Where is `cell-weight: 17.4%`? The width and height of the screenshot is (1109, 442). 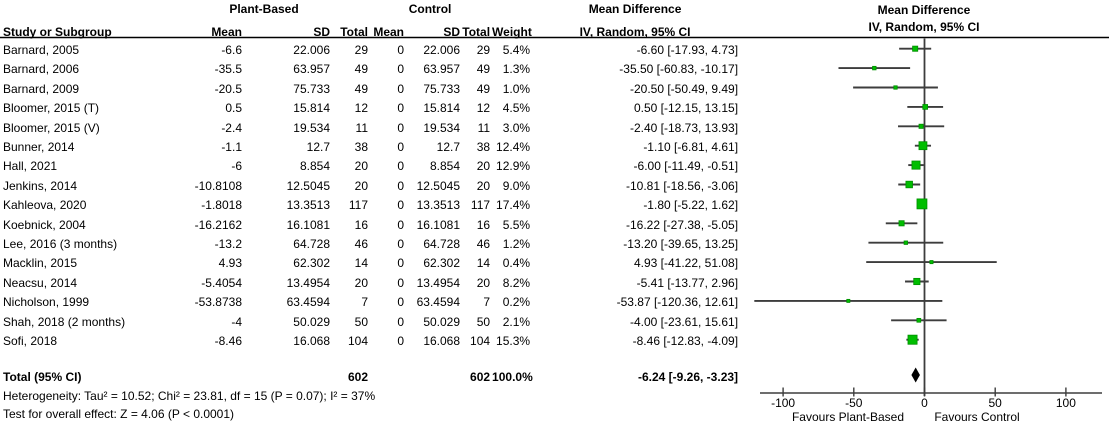
cell-weight: 17.4% is located at coordinates (513, 205).